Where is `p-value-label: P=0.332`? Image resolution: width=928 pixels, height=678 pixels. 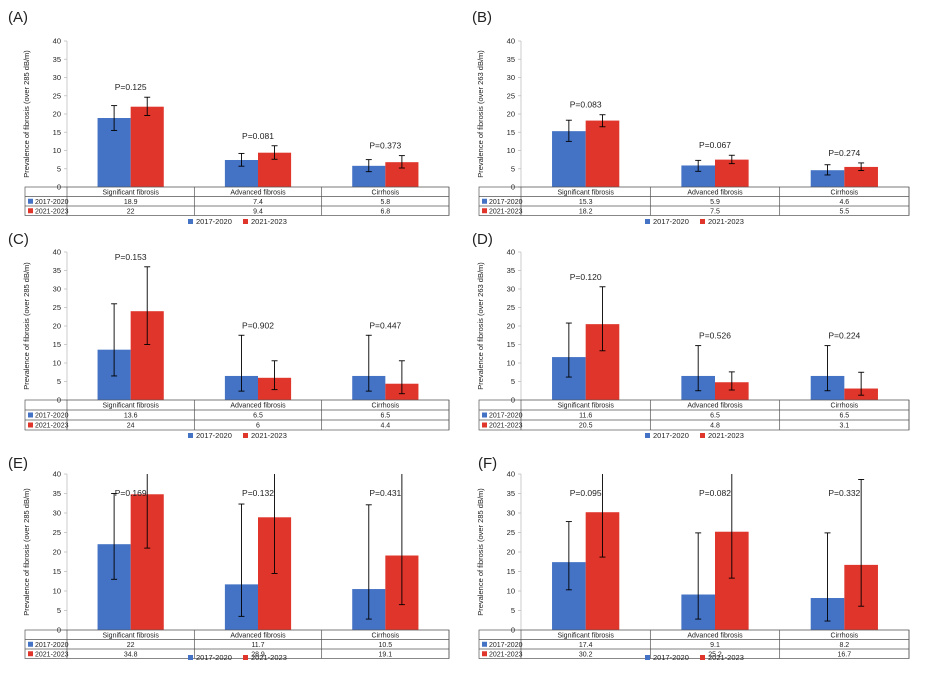
p-value-label: P=0.332 is located at coordinates (844, 493).